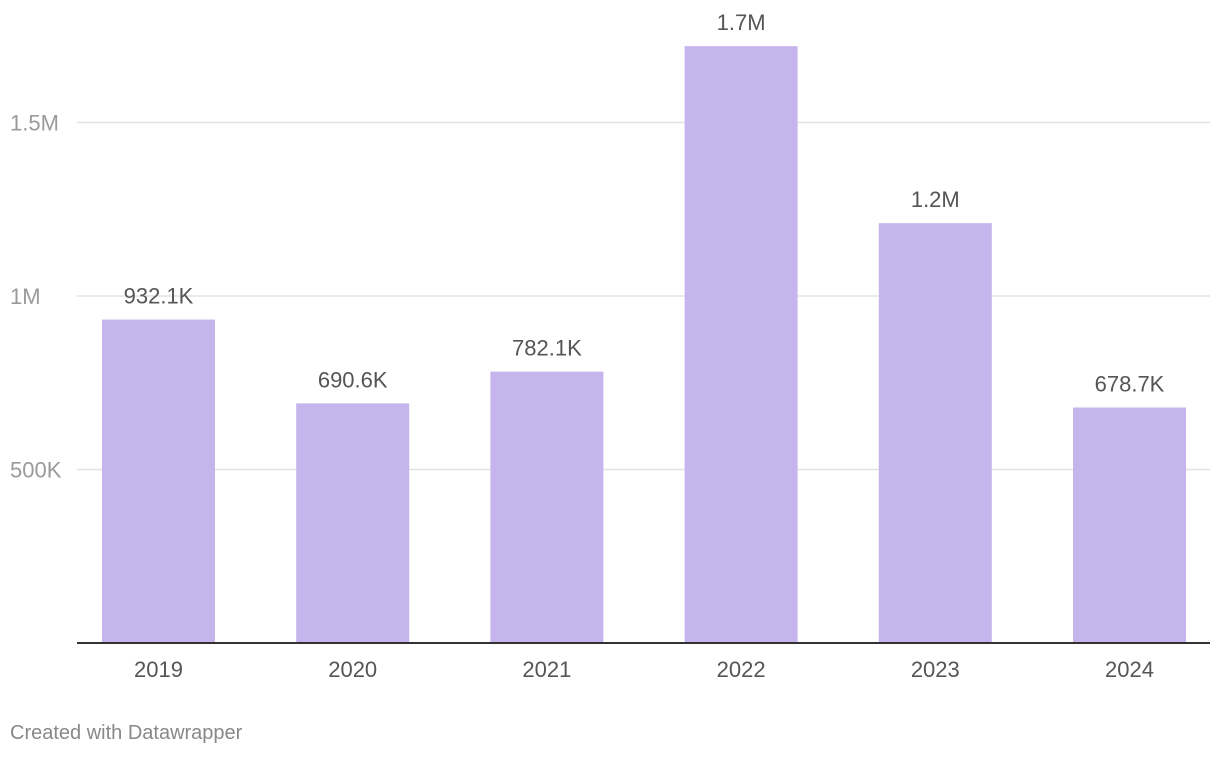  What do you see at coordinates (644, 669) in the screenshot?
I see `x-axis-ticks: 2019 2020 2021 2022 2023 2024` at bounding box center [644, 669].